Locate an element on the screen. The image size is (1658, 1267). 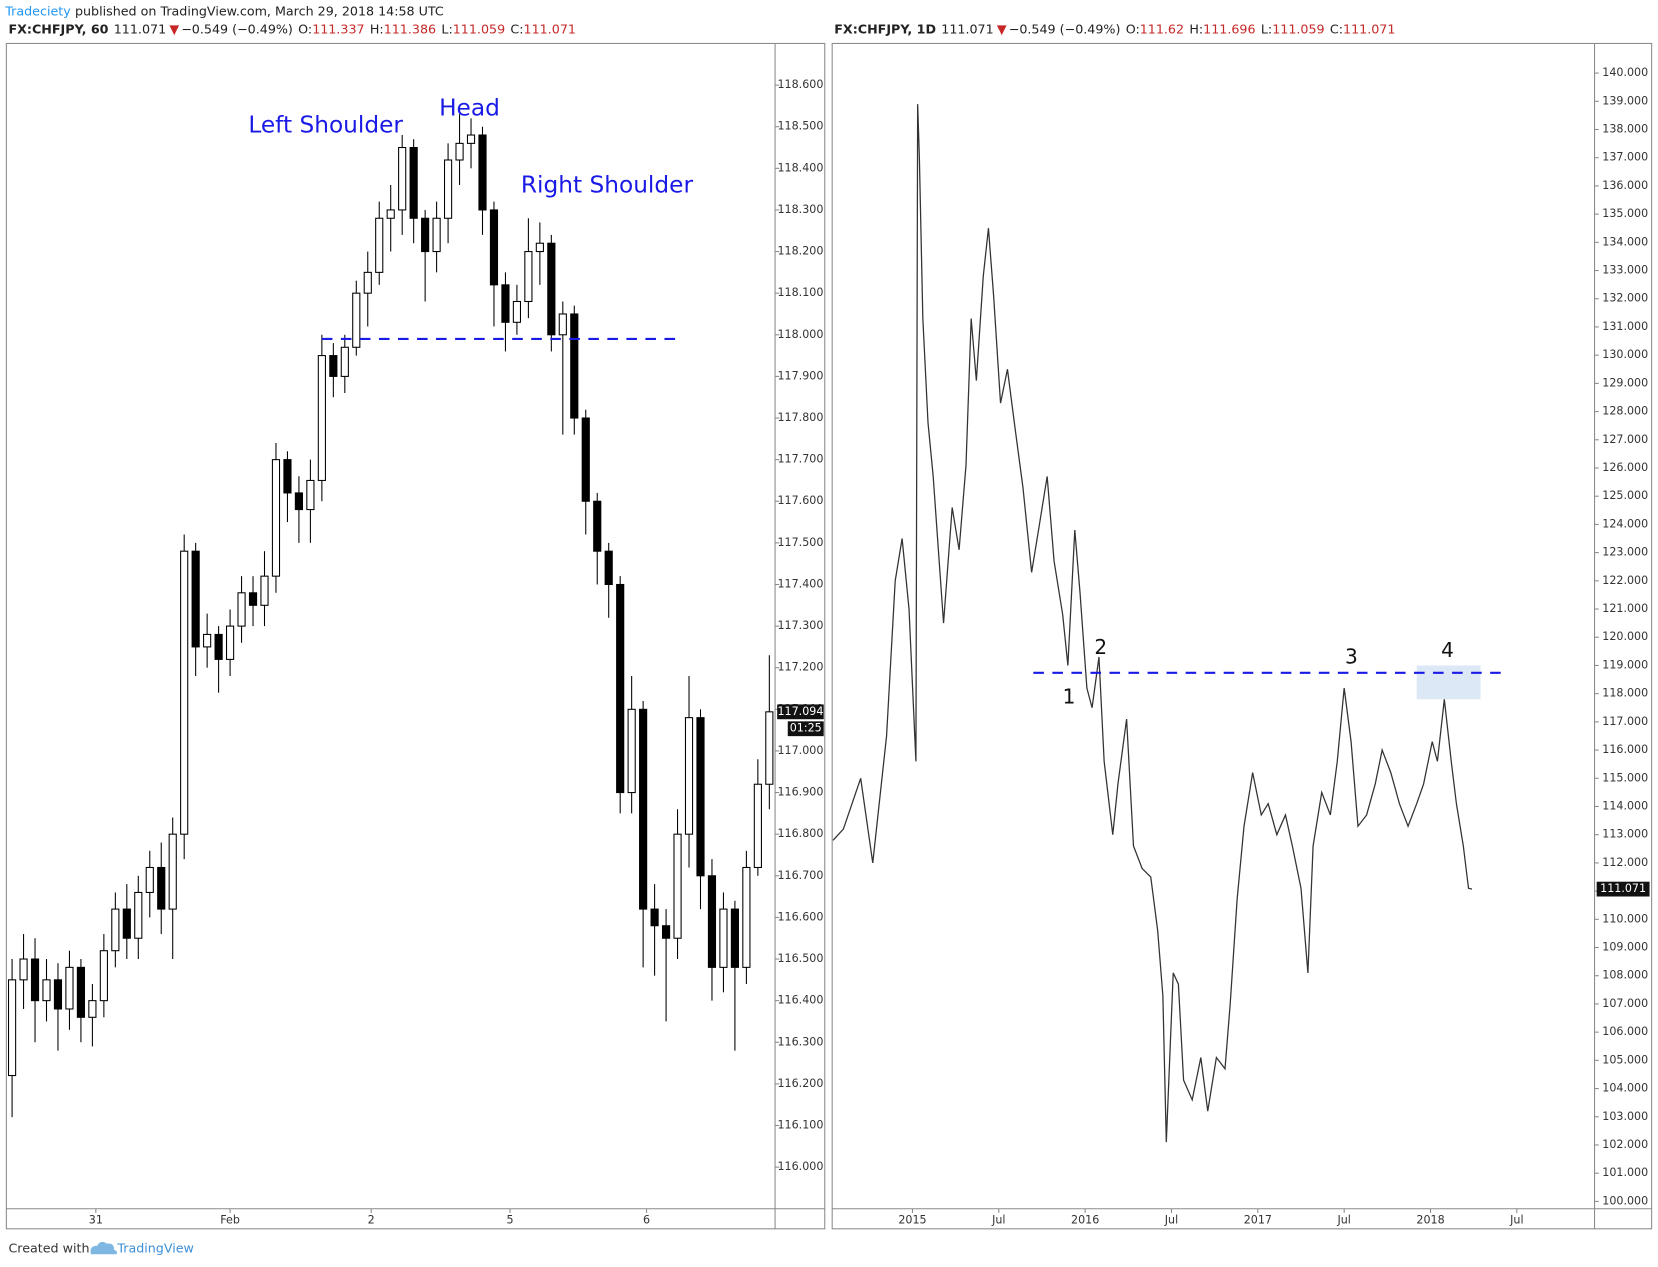
x-tick-label: 2018 is located at coordinates (1430, 1219).